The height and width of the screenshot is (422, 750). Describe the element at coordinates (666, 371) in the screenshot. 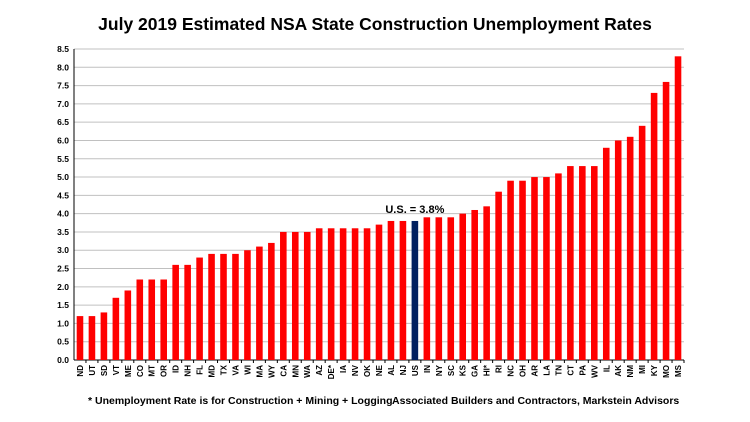

I see `x-tick-label: MO` at that location.